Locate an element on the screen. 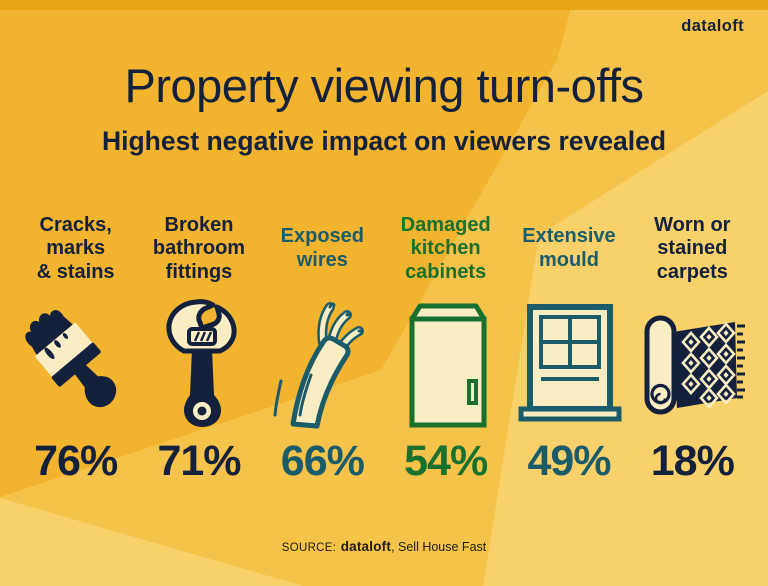 This screenshot has width=768, height=586. stat-value: 71% is located at coordinates (199, 461).